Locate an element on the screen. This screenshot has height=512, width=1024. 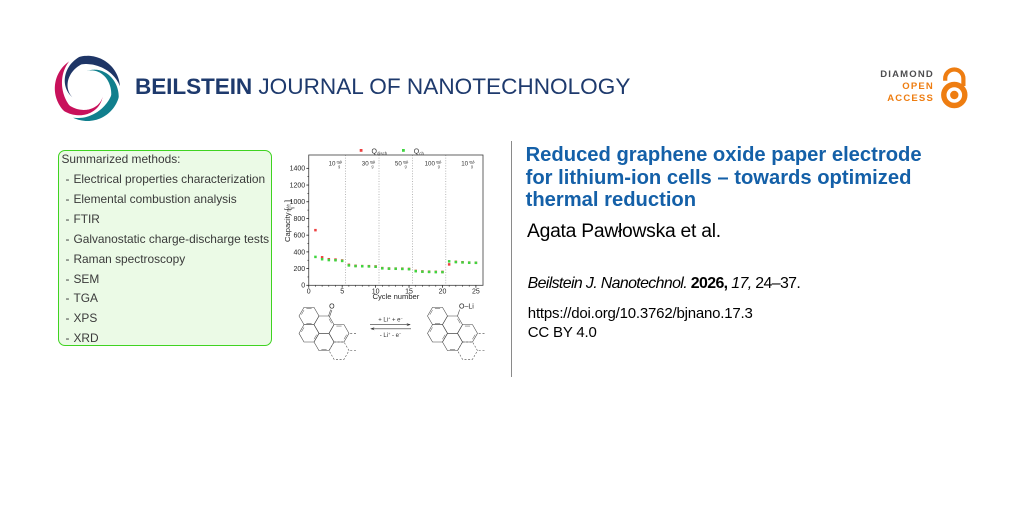
svg-text: 20 is located at coordinates (443, 292).